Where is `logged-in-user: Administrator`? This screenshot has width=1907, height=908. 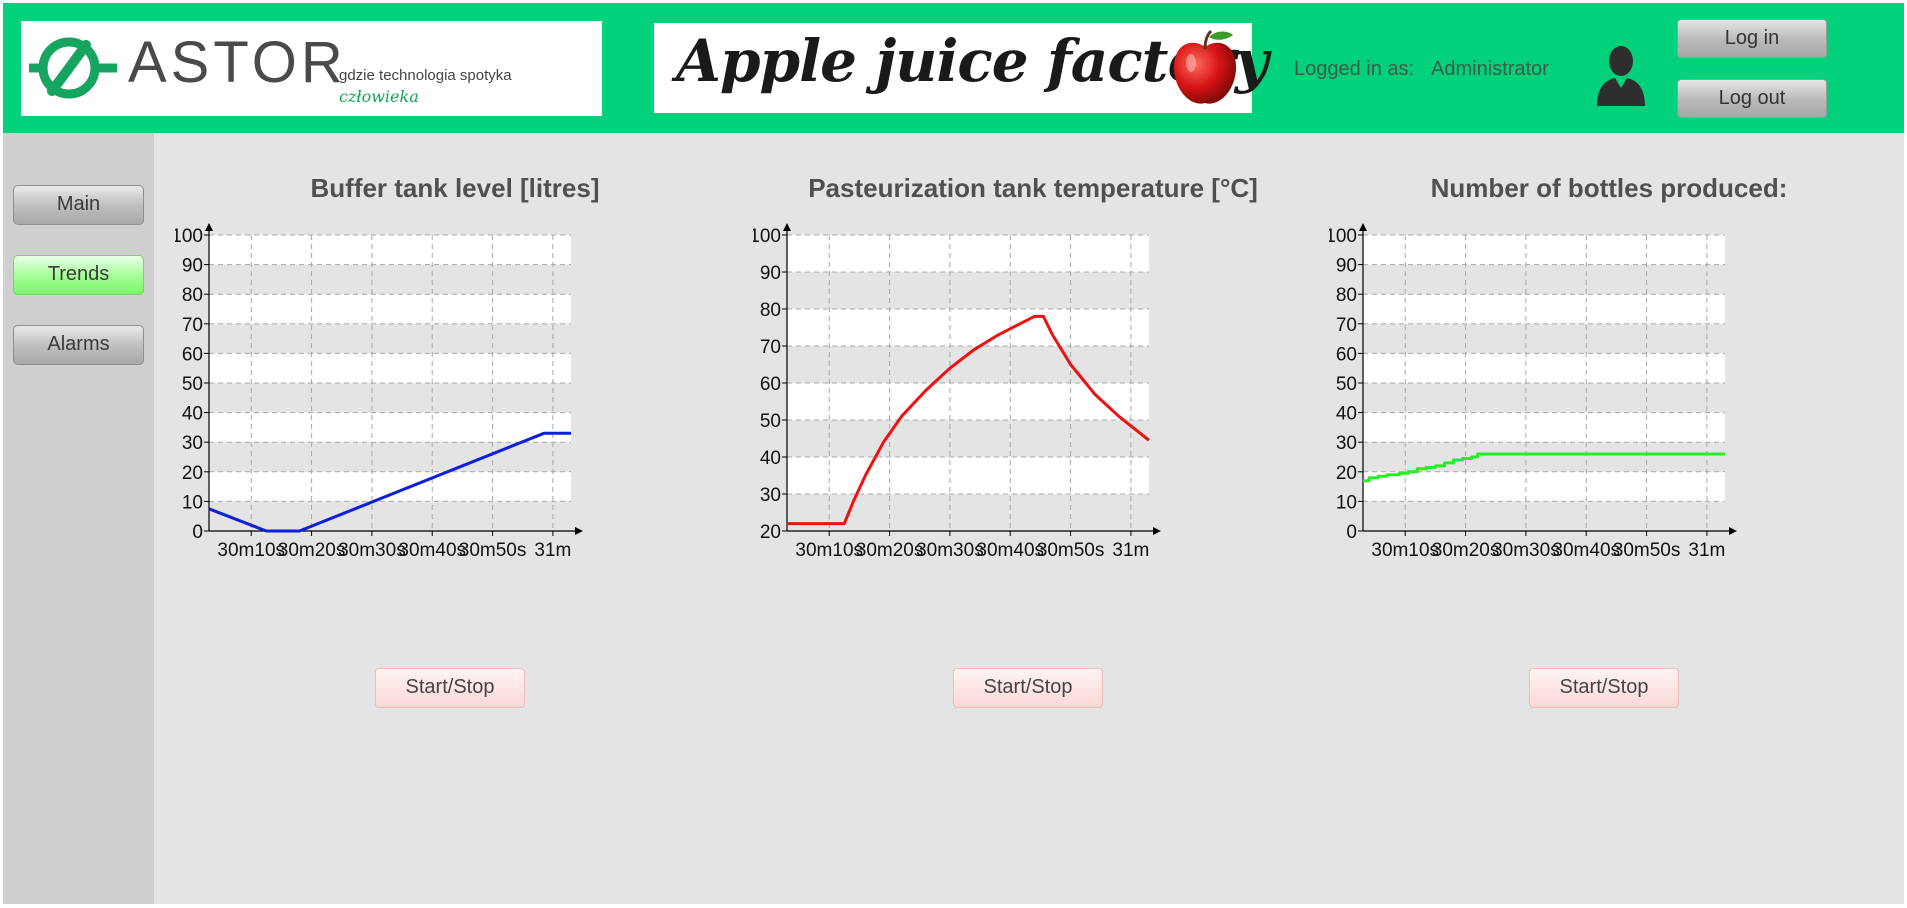
logged-in-user: Administrator is located at coordinates (1490, 69).